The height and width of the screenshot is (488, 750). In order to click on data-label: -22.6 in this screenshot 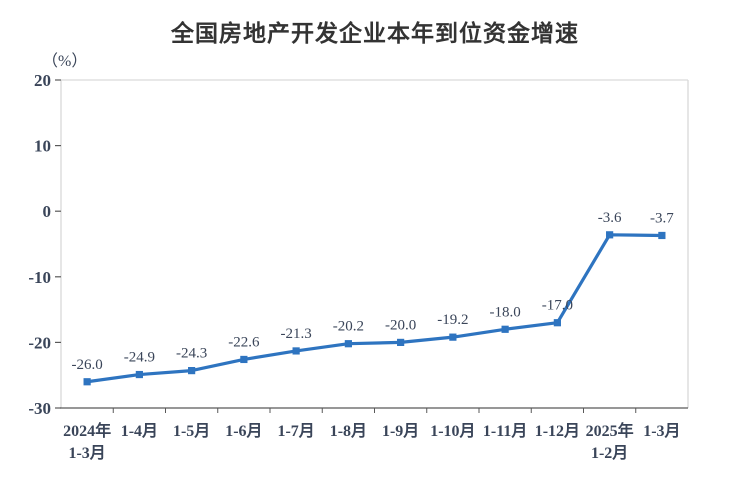, I will do `click(244, 342)`.